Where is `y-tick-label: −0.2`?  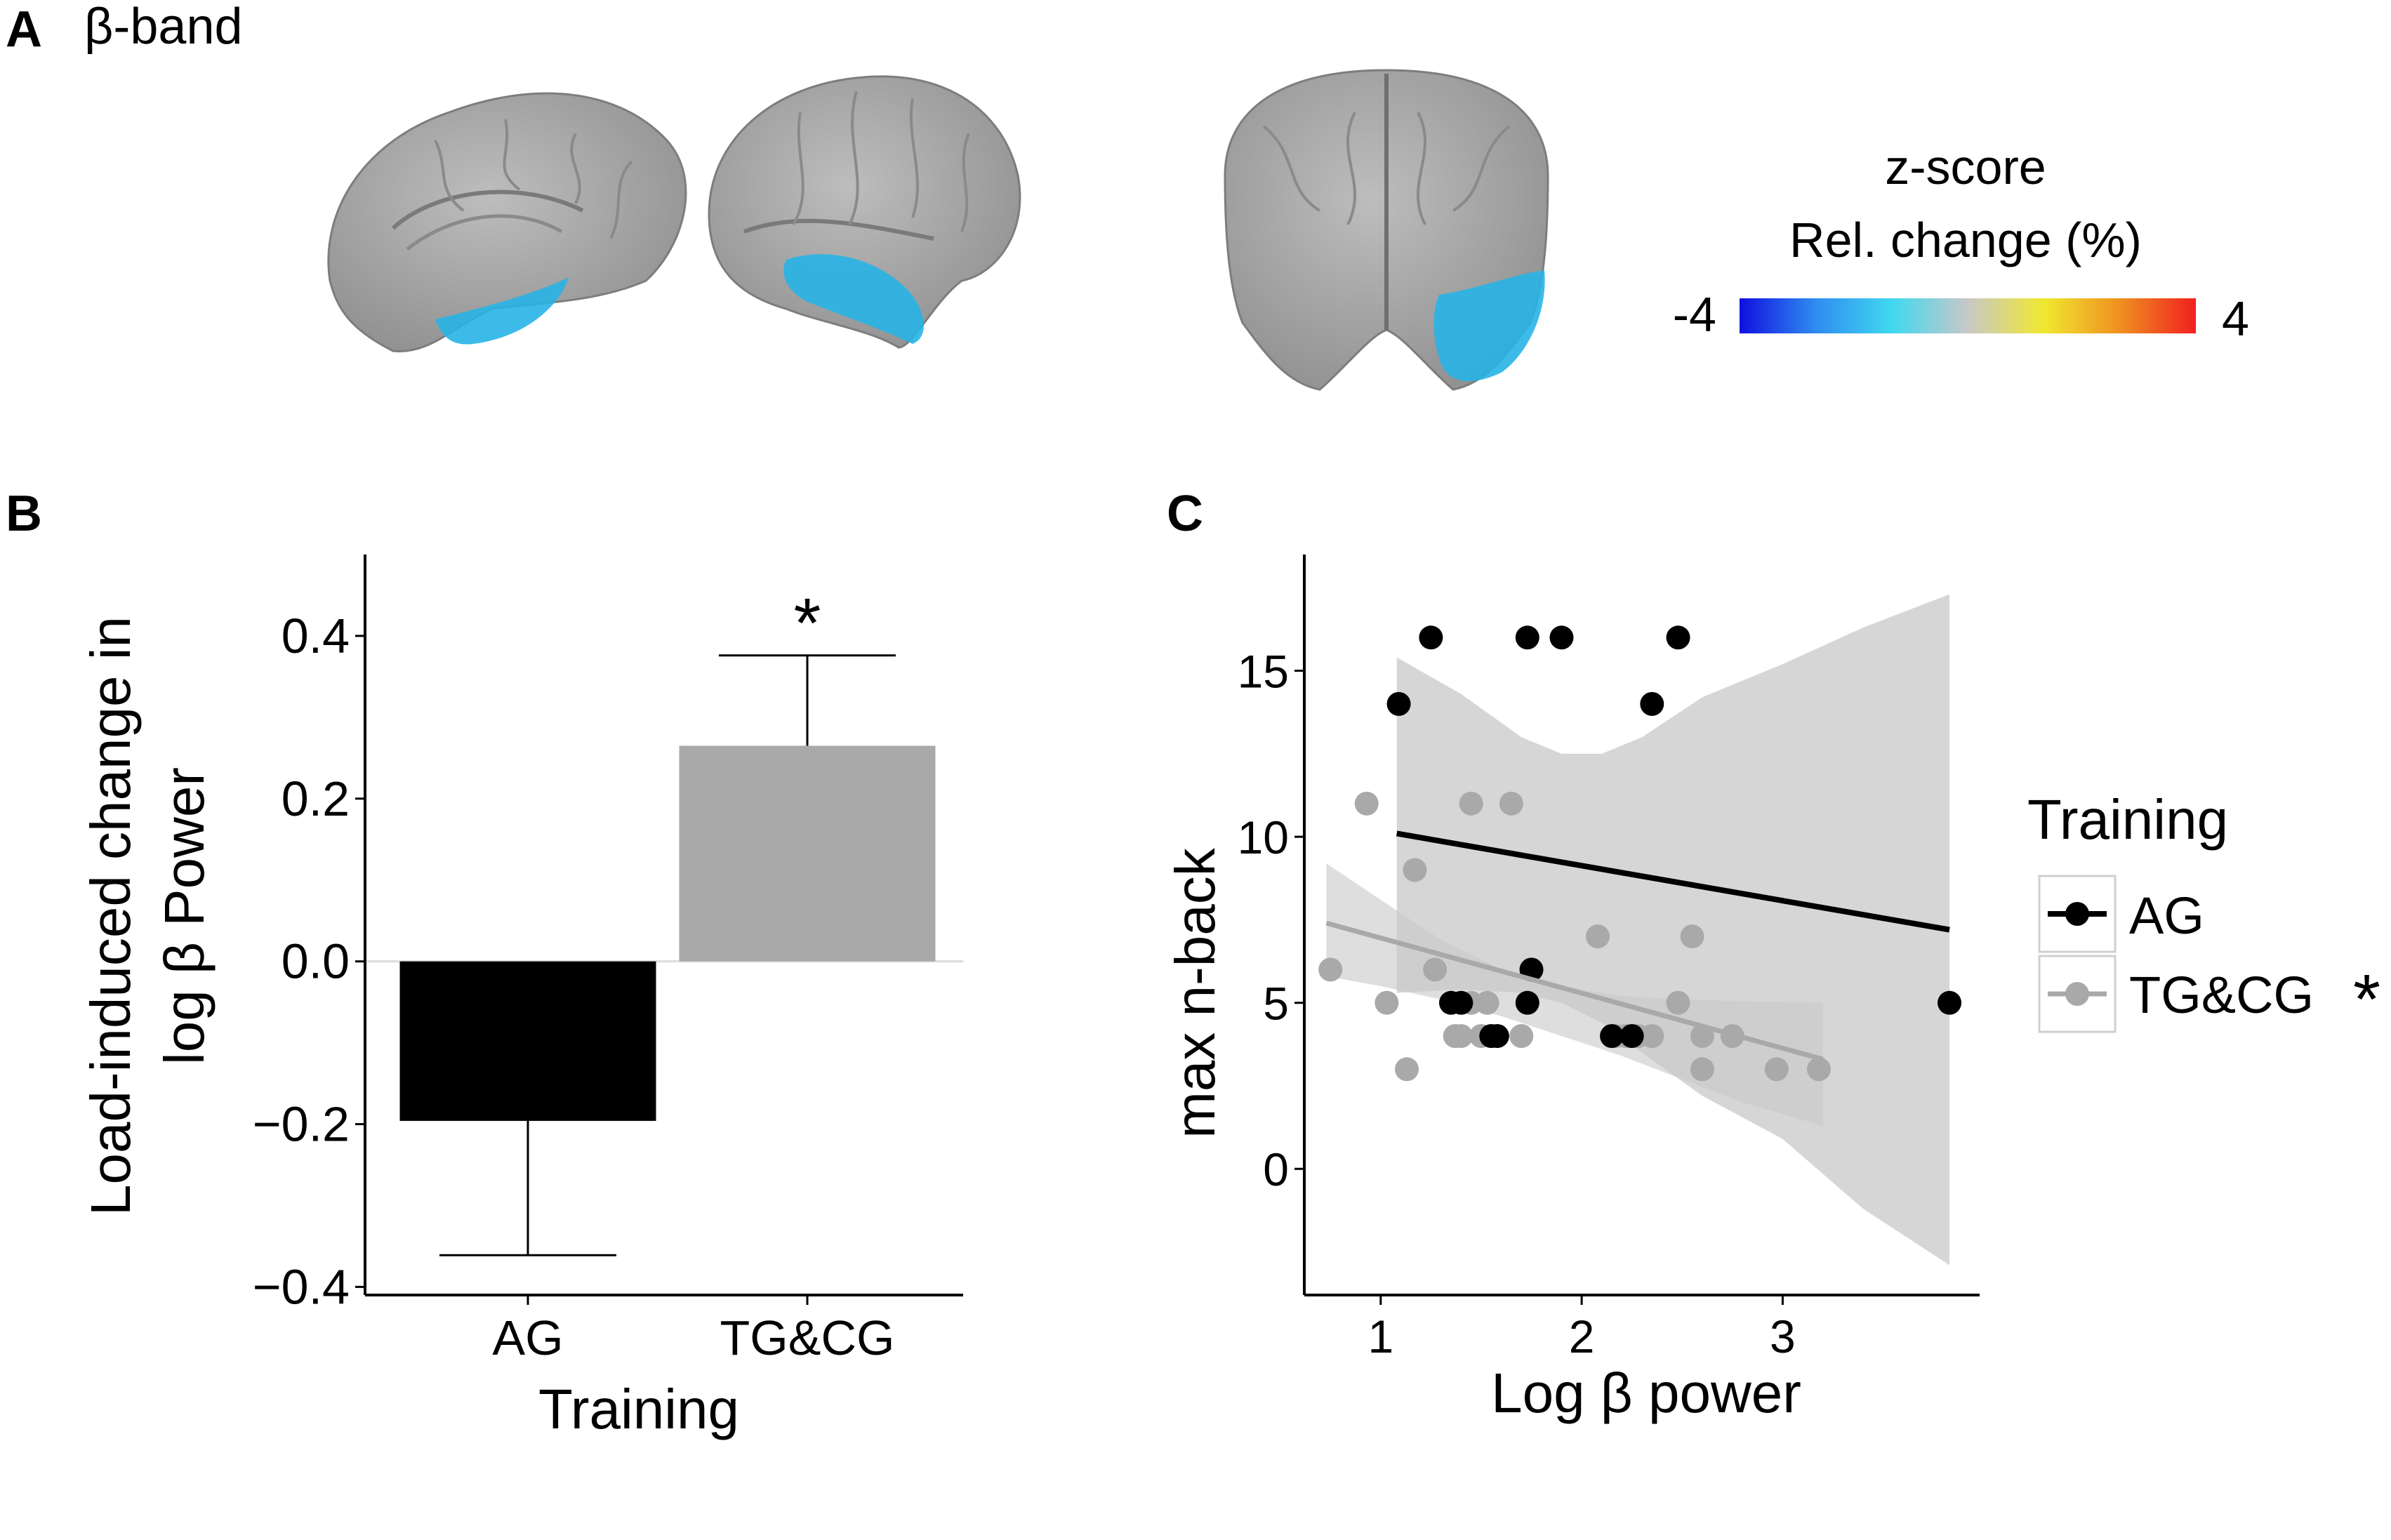 y-tick-label: −0.2 is located at coordinates (301, 1125).